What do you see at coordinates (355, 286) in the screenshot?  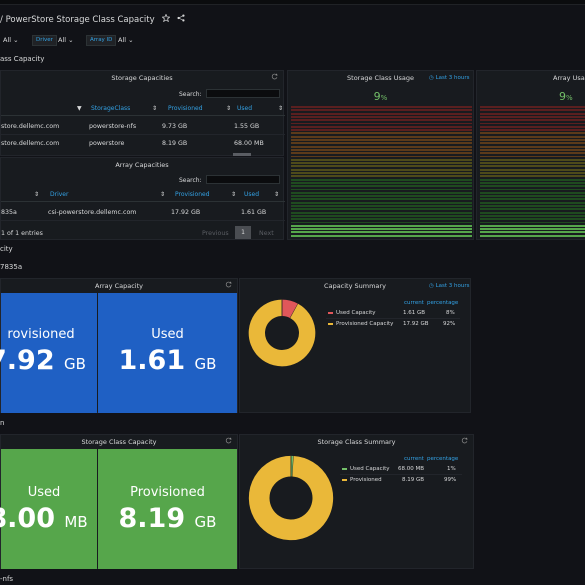 I see `panel-title: Capacity Summary` at bounding box center [355, 286].